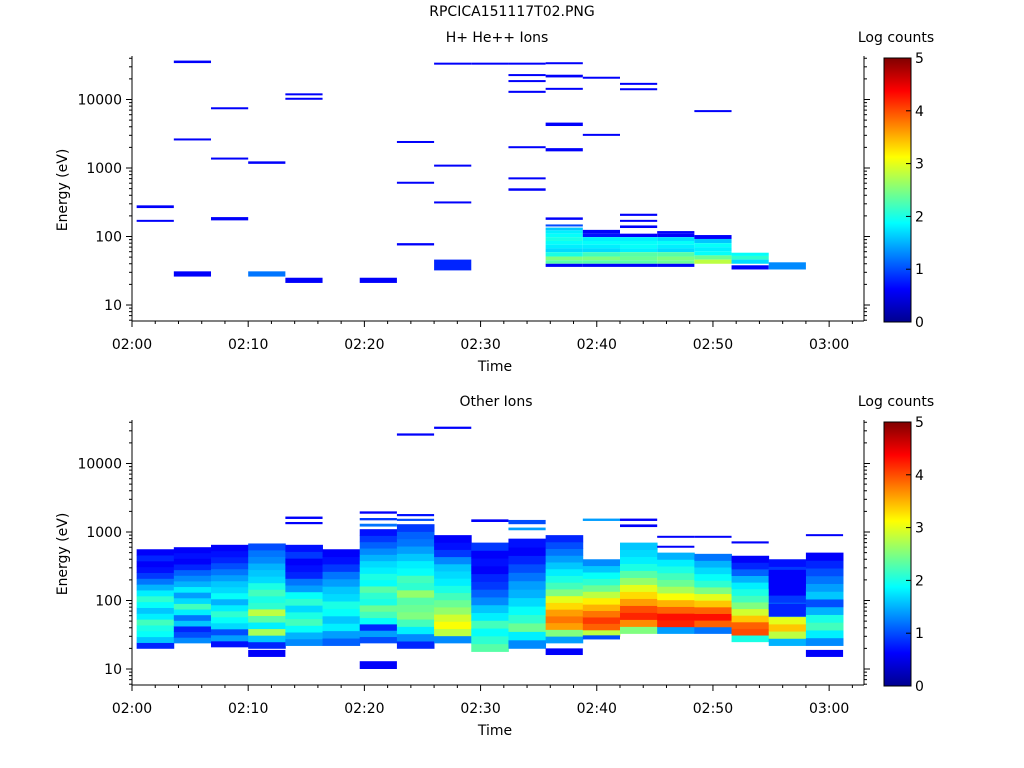 This screenshot has height=768, width=1024. Describe the element at coordinates (364, 345) in the screenshot. I see `panel1-x-tick-label-2: 02:20` at that location.